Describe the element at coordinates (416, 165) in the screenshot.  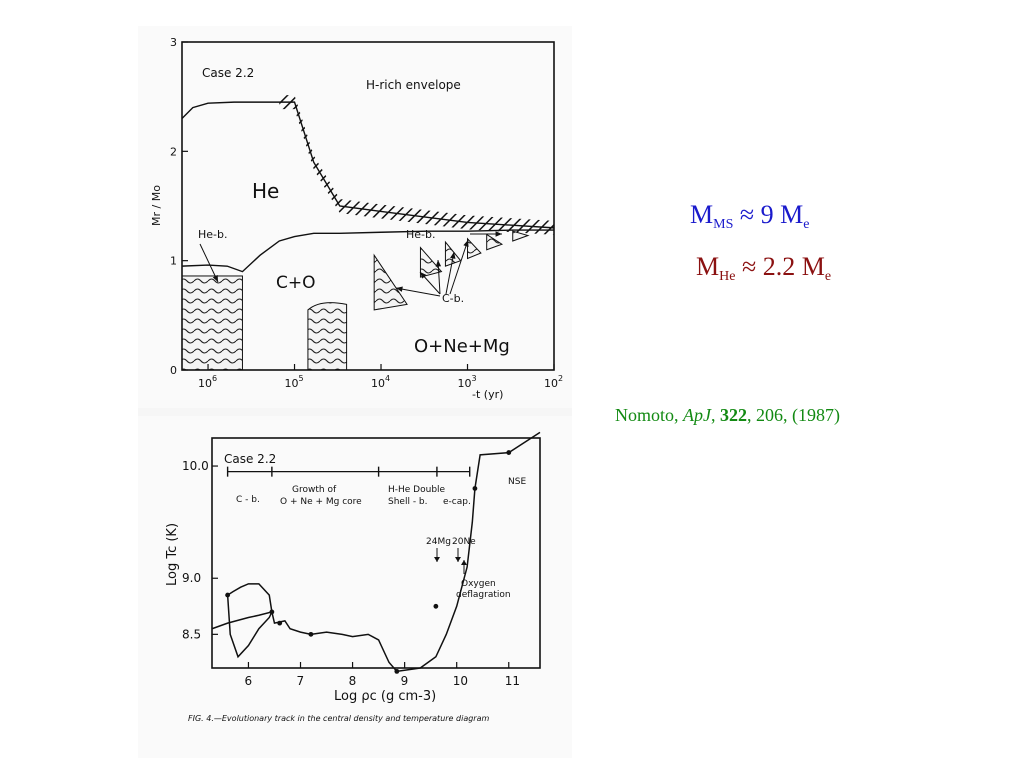
I see `envelope-hatch` at that location.